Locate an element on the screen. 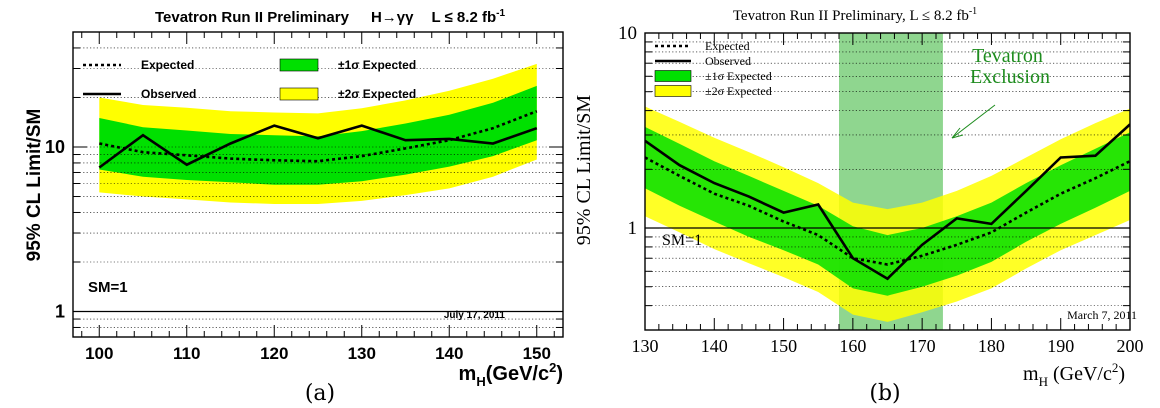 The height and width of the screenshot is (408, 1160). panel-a-title-main: Tevatron Run II Preliminary is located at coordinates (252, 17).